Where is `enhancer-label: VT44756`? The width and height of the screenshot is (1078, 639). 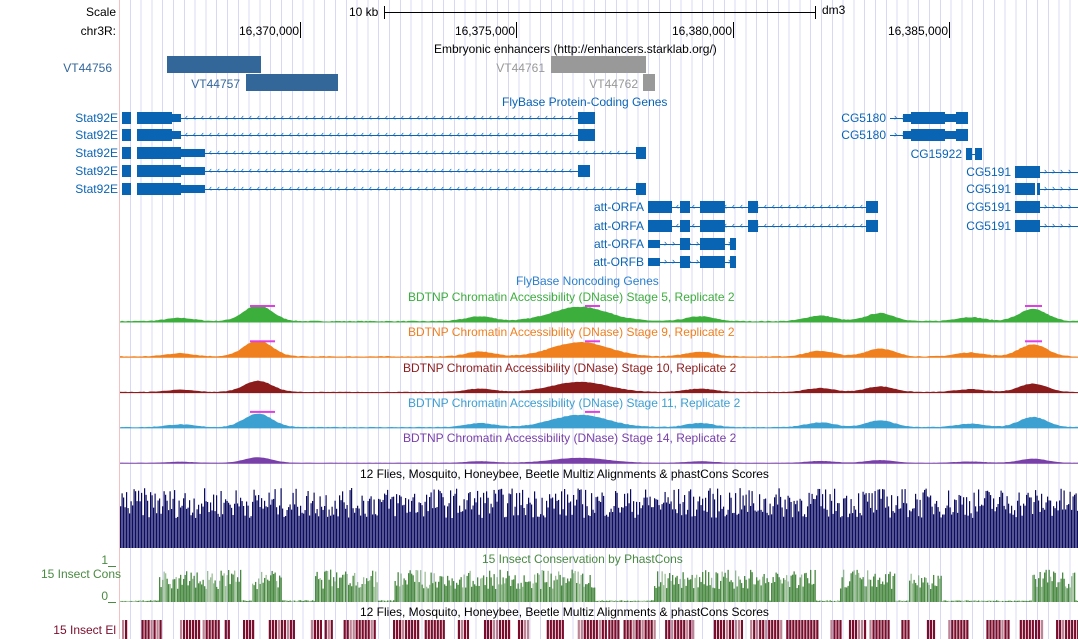 enhancer-label: VT44756 is located at coordinates (87, 68).